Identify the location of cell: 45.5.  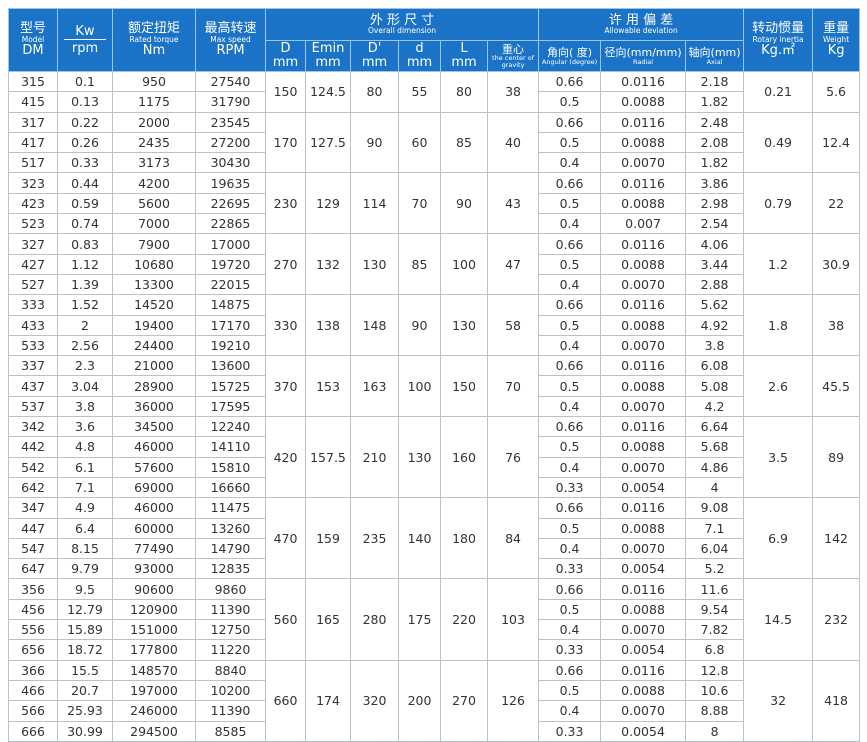
(836, 386).